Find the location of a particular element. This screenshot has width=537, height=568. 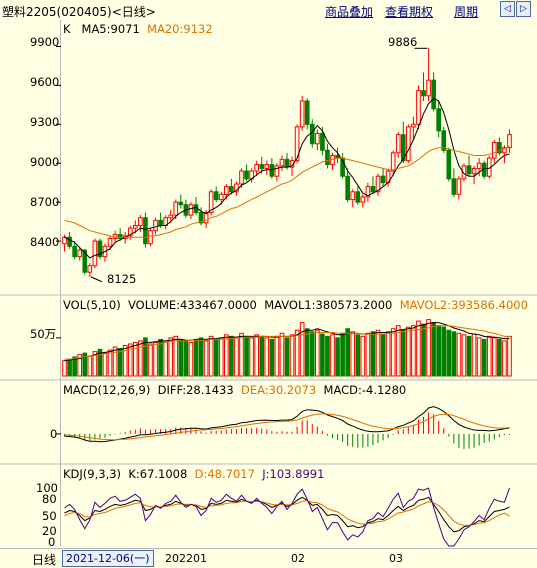

ma20-line is located at coordinates (287, 191).